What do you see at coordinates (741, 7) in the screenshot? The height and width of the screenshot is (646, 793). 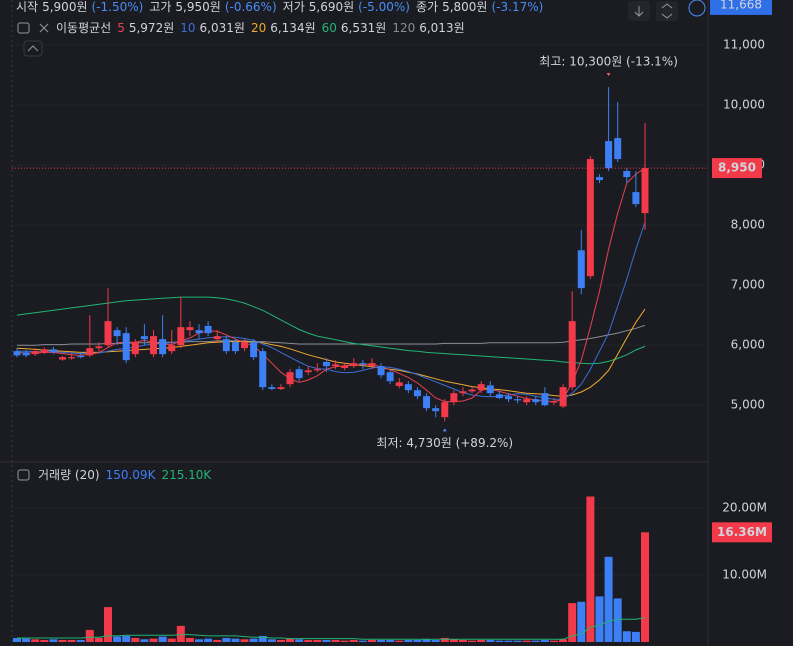 I see `crosshair-box` at bounding box center [741, 7].